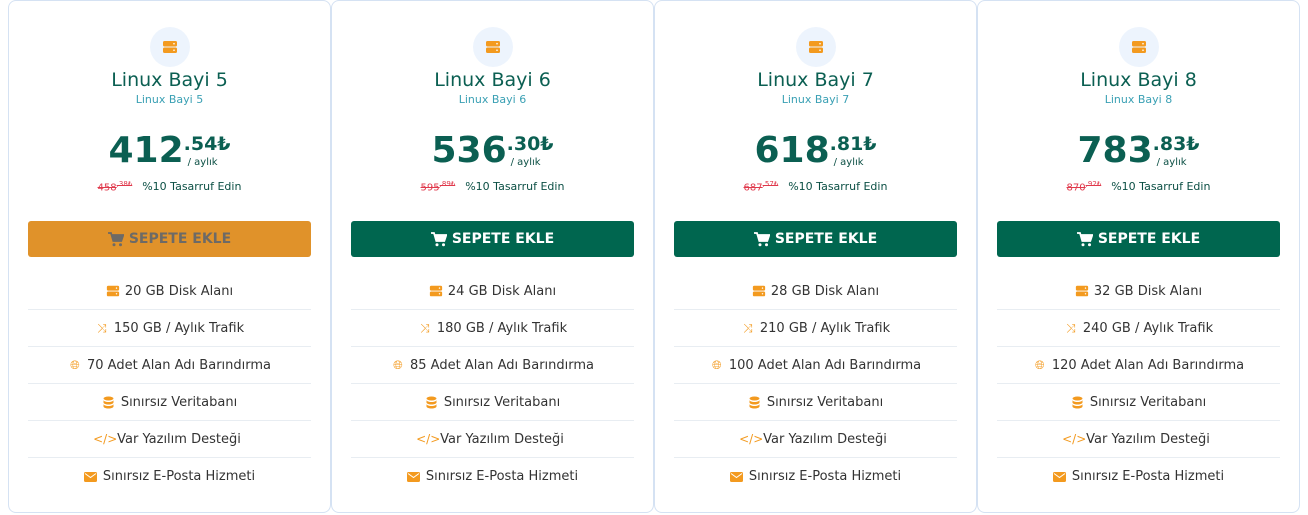 This screenshot has width=1308, height=515. What do you see at coordinates (502, 291) in the screenshot?
I see `feature-label: 24 GB Disk Alanı` at bounding box center [502, 291].